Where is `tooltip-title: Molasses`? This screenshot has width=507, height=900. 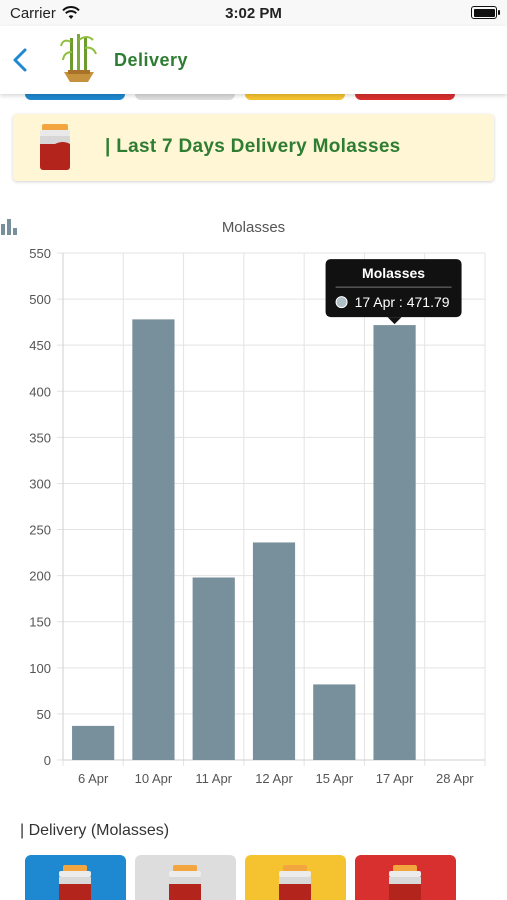
tooltip-title: Molasses is located at coordinates (393, 273).